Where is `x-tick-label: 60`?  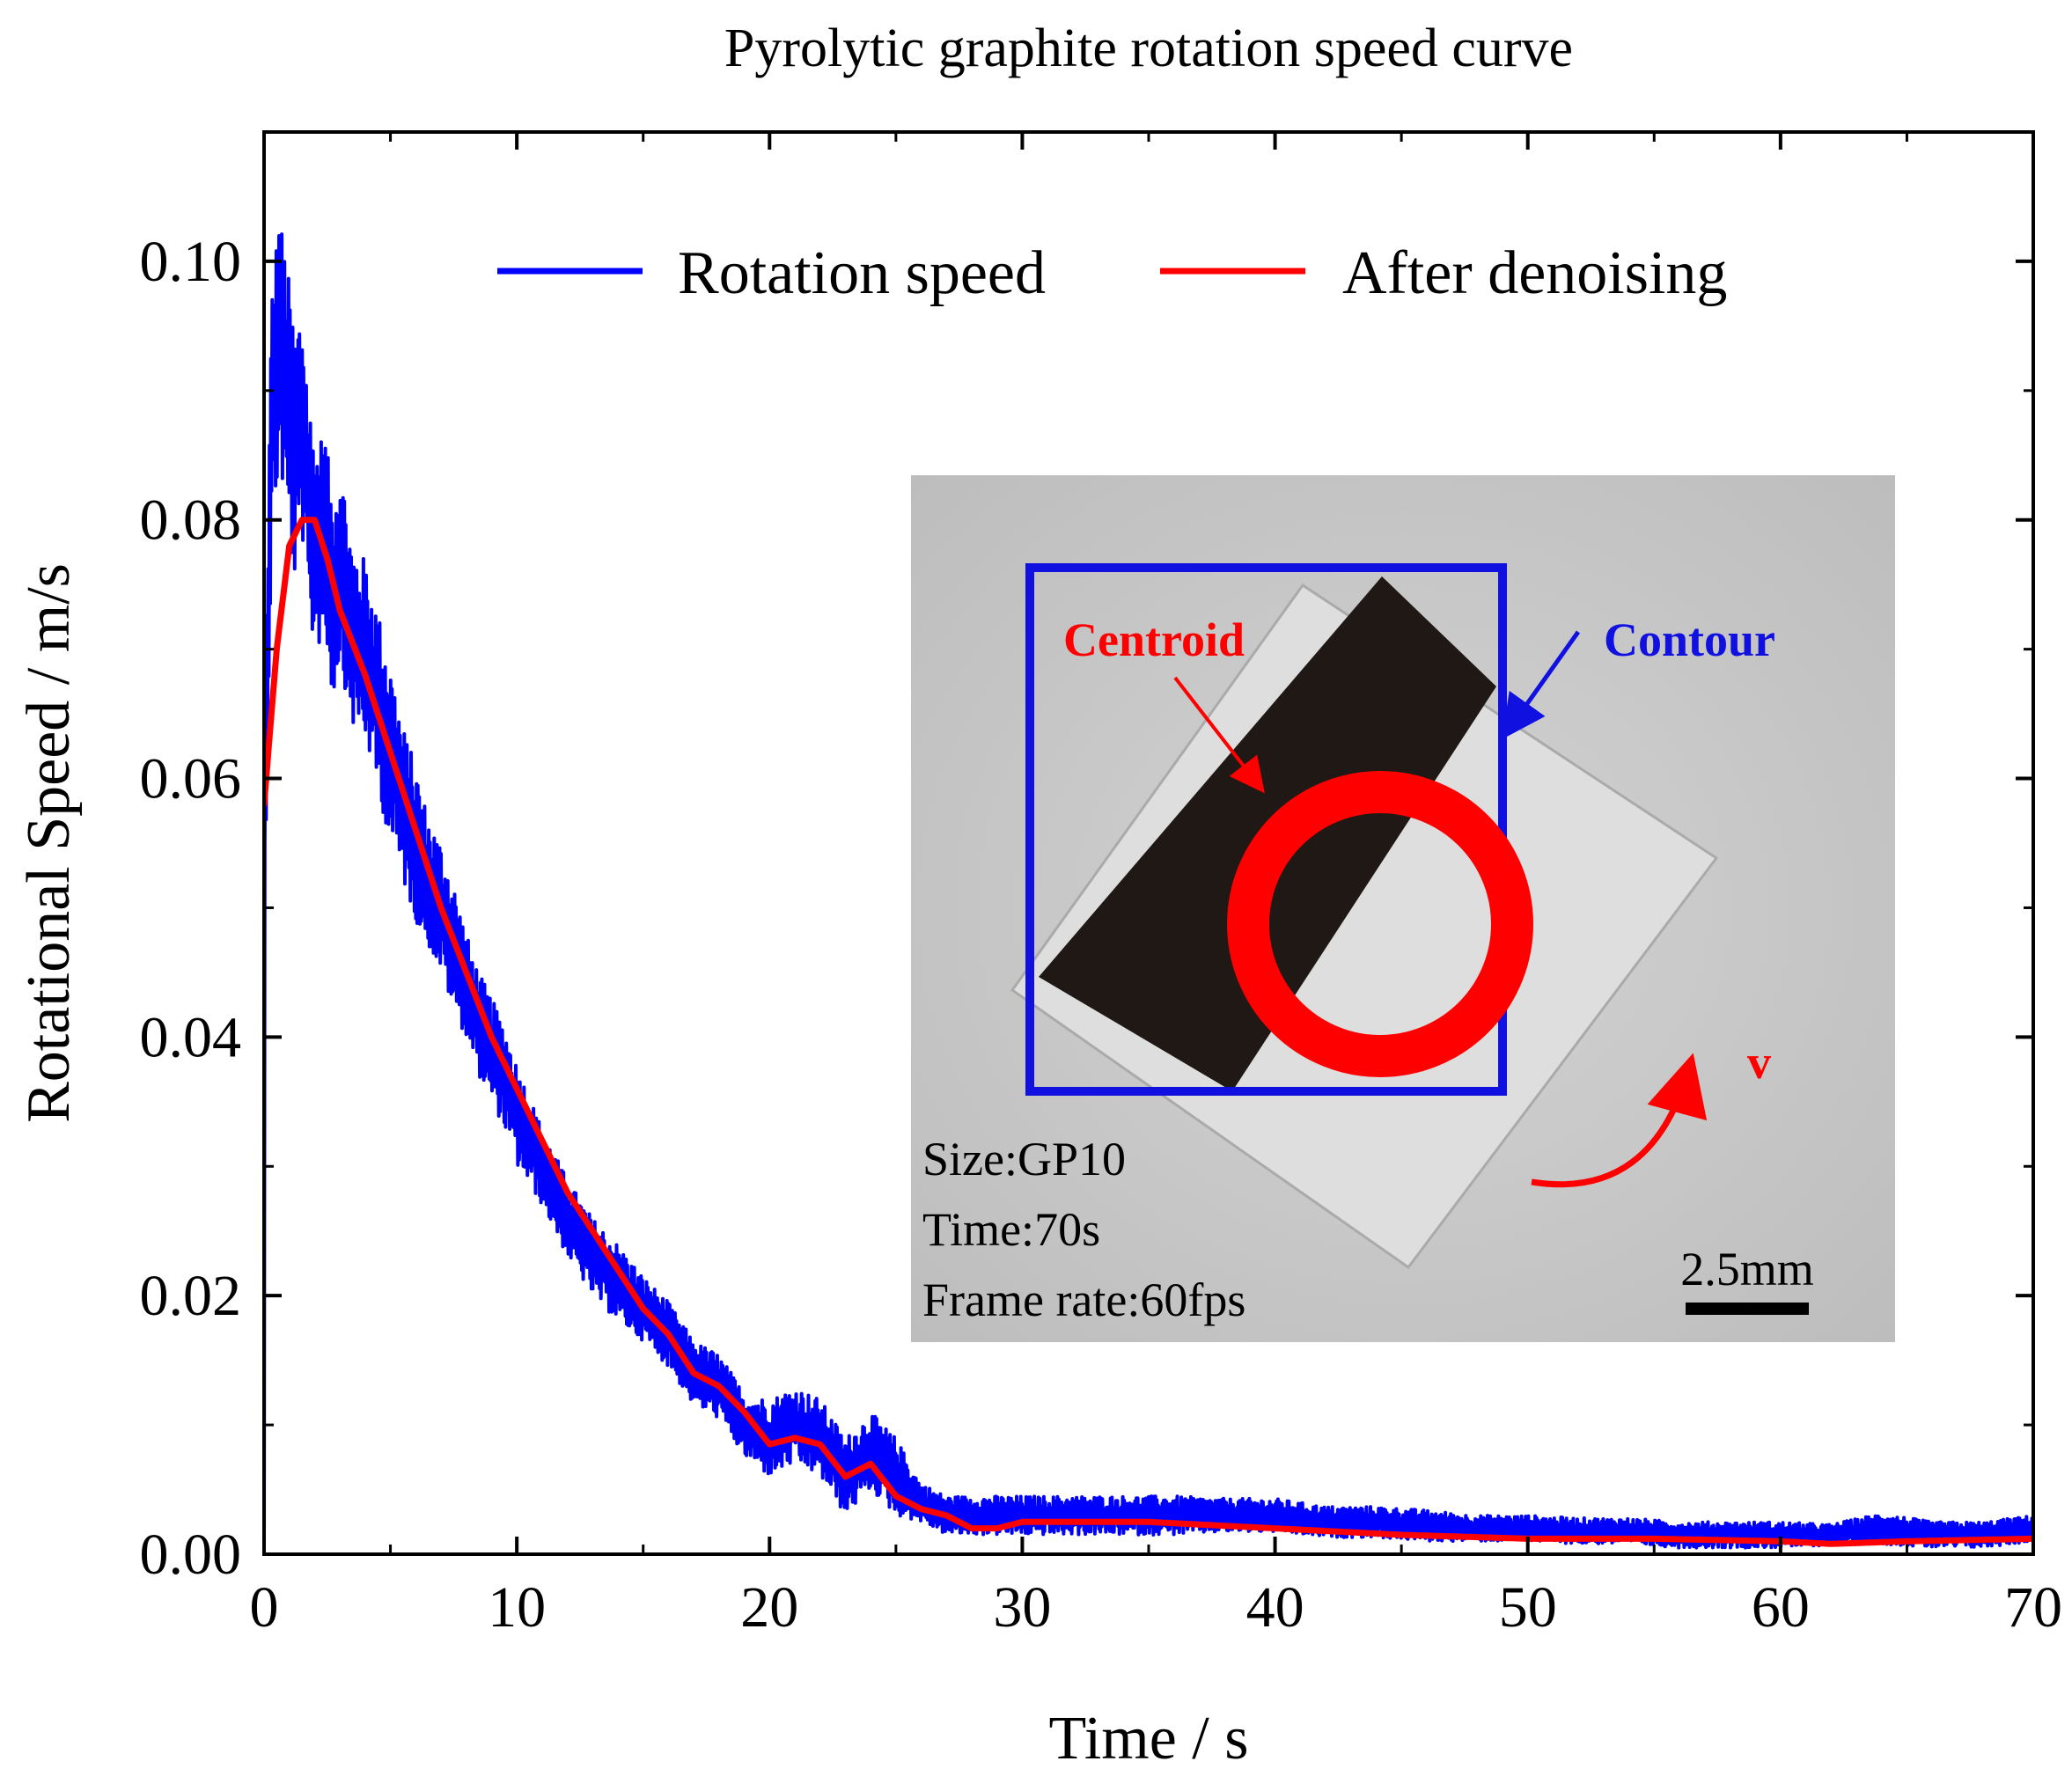 x-tick-label: 60 is located at coordinates (1781, 1608).